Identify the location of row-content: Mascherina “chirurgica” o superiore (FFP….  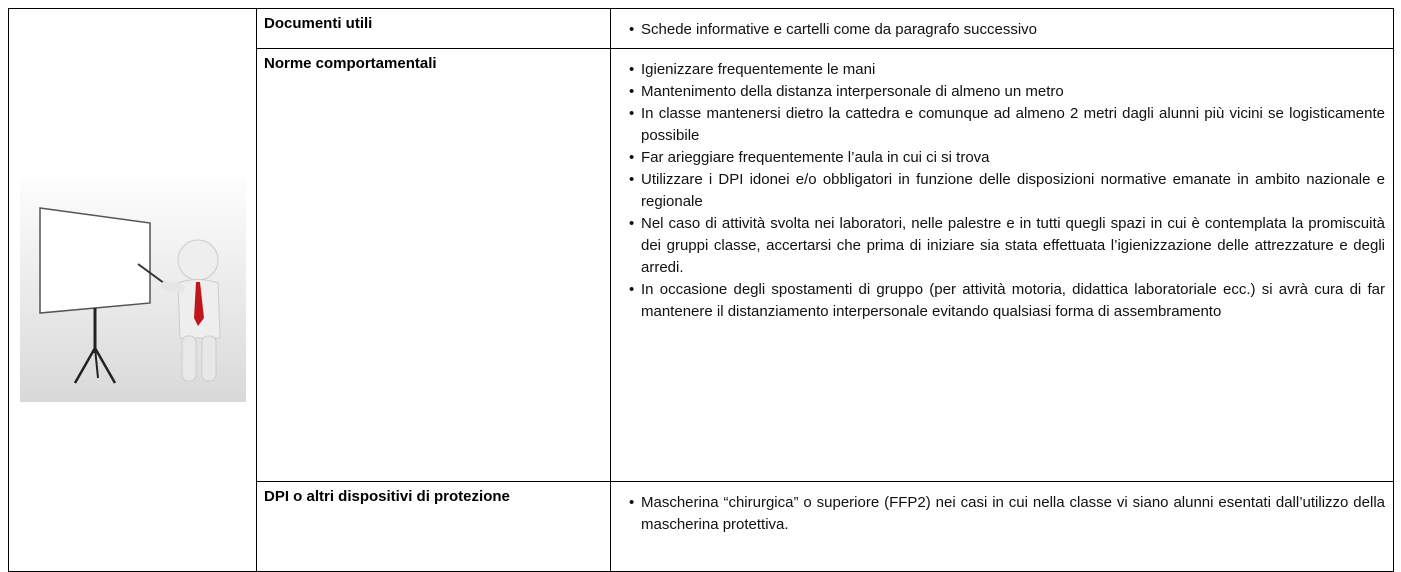
(1002, 526).